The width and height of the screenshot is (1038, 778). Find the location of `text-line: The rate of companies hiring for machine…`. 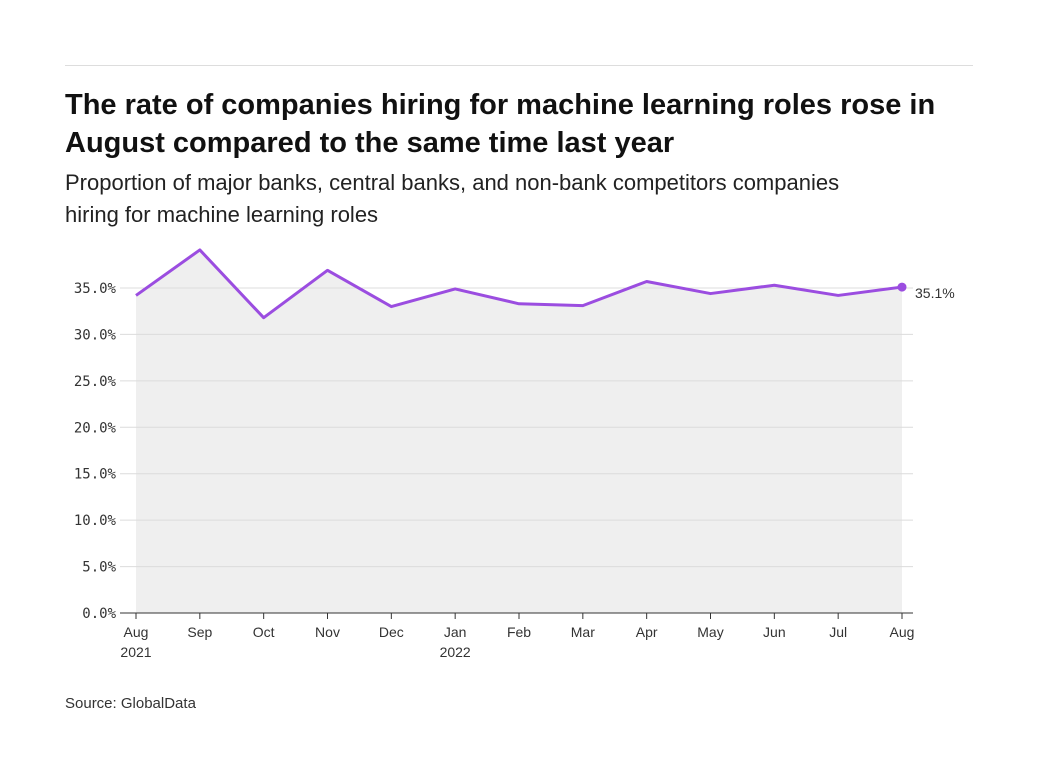

text-line: The rate of companies hiring for machine… is located at coordinates (500, 105).